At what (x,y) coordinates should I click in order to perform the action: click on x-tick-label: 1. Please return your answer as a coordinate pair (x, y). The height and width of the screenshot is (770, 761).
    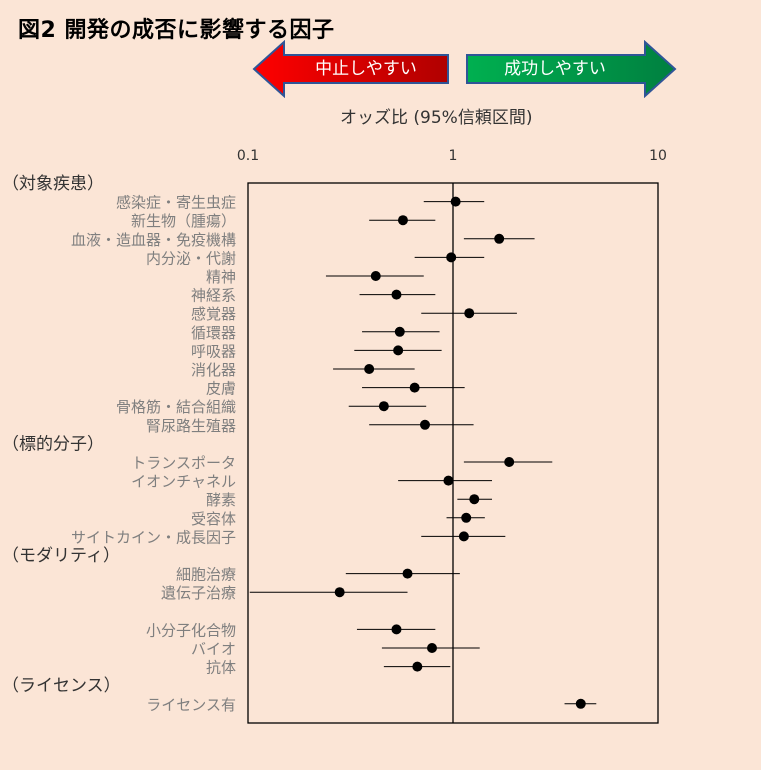
    Looking at the image, I should click on (453, 156).